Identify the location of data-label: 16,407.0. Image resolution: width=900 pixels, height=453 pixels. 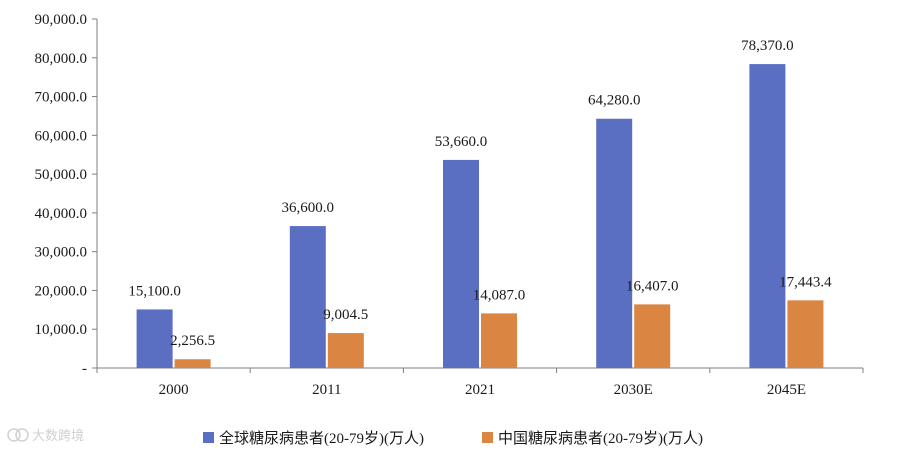
(652, 286).